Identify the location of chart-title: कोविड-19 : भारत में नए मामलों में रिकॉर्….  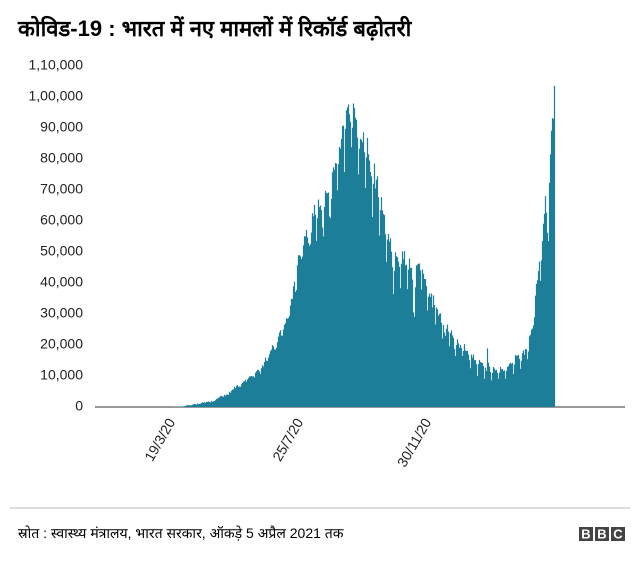
(215, 28).